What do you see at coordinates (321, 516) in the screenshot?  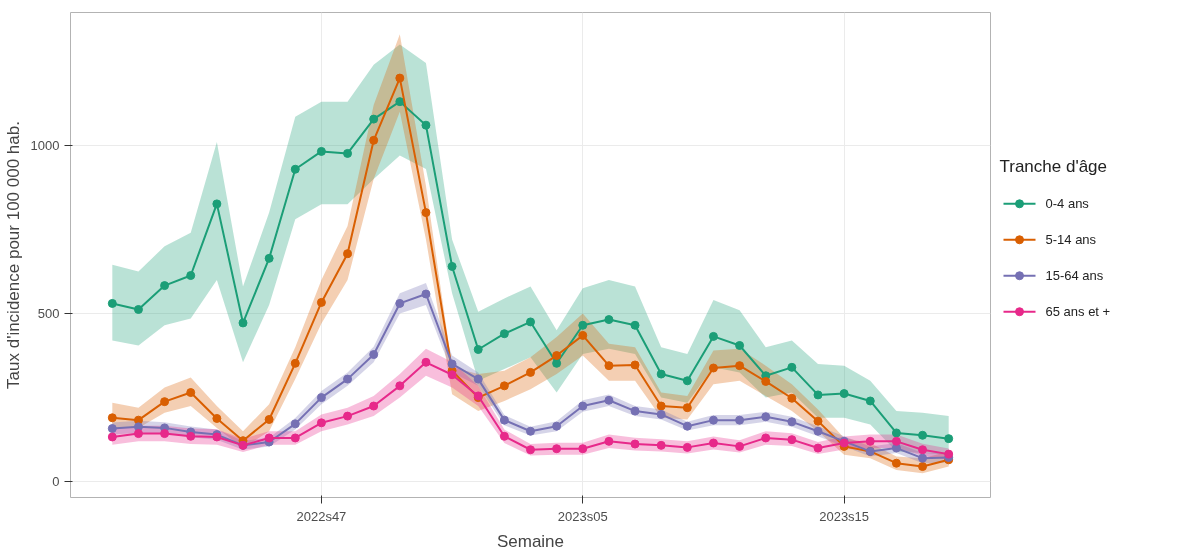 I see `x-tick-label: 2022s47` at bounding box center [321, 516].